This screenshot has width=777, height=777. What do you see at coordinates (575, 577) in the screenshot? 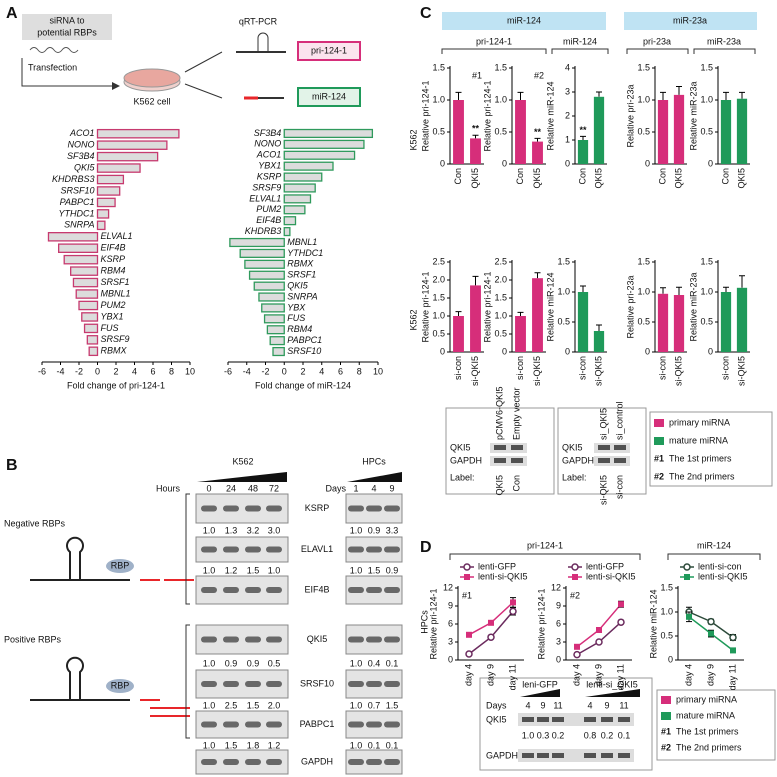
I see `legend-marker` at bounding box center [575, 577].